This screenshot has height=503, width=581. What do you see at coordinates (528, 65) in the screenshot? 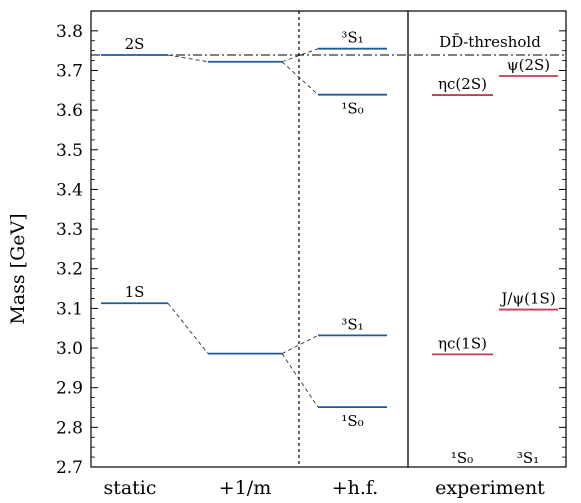
I see `experiment-level-label: ψ(2S)` at bounding box center [528, 65].